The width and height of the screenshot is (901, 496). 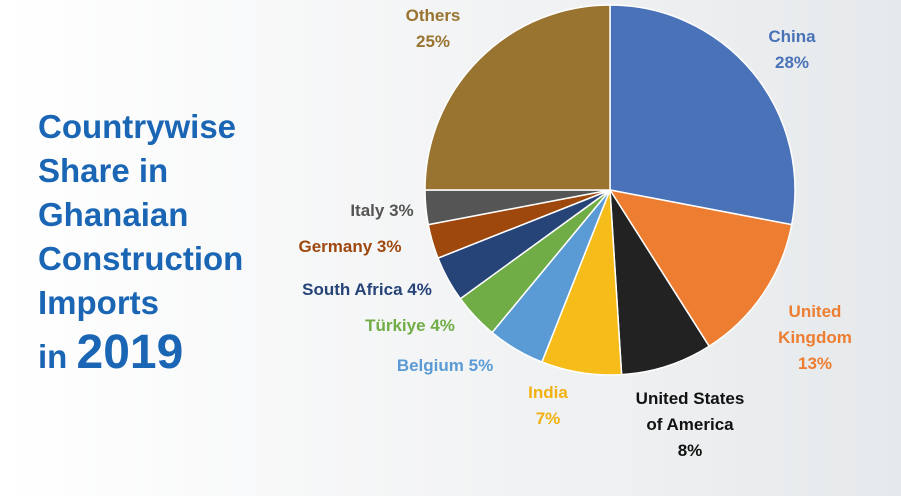 What do you see at coordinates (53, 356) in the screenshot?
I see `title-year-prefix: in` at bounding box center [53, 356].